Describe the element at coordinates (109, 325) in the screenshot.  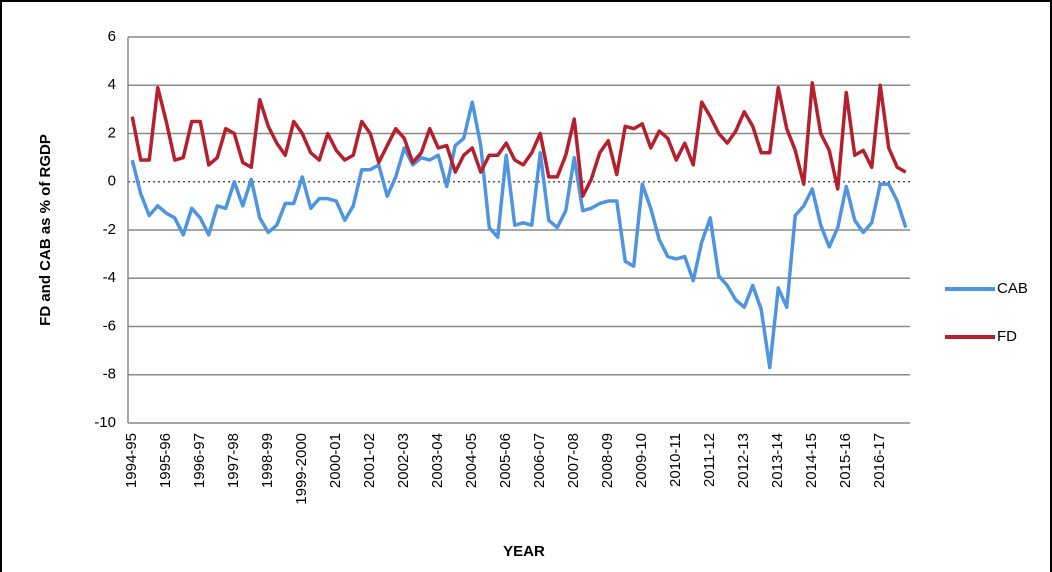
I see `y-tick-label: -6` at that location.